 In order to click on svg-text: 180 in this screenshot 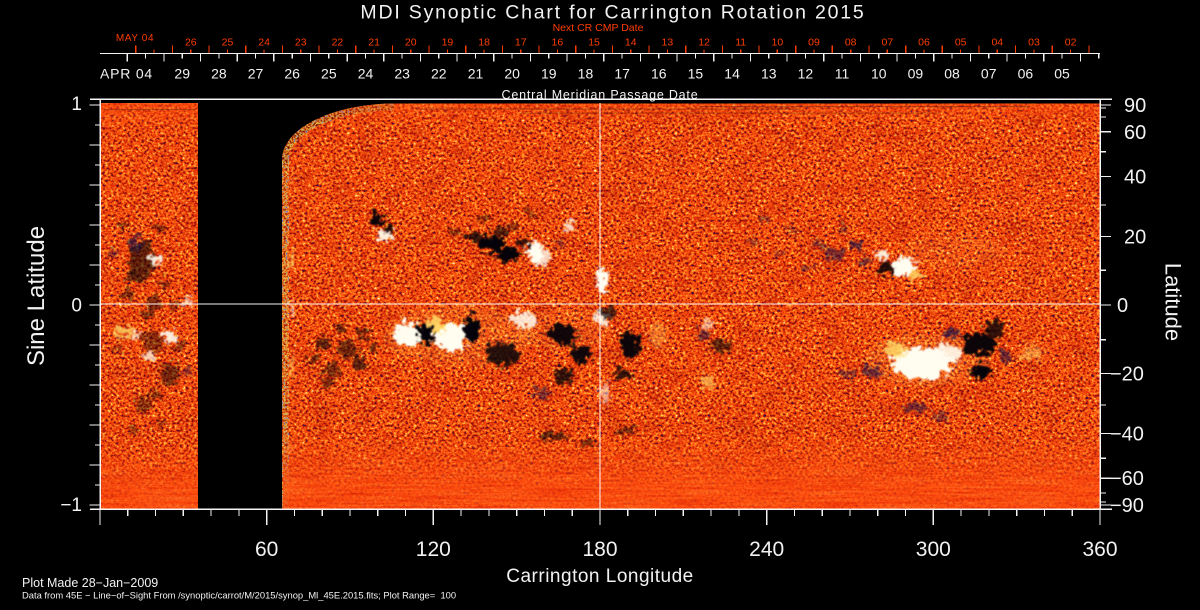, I will do `click(599, 549)`.